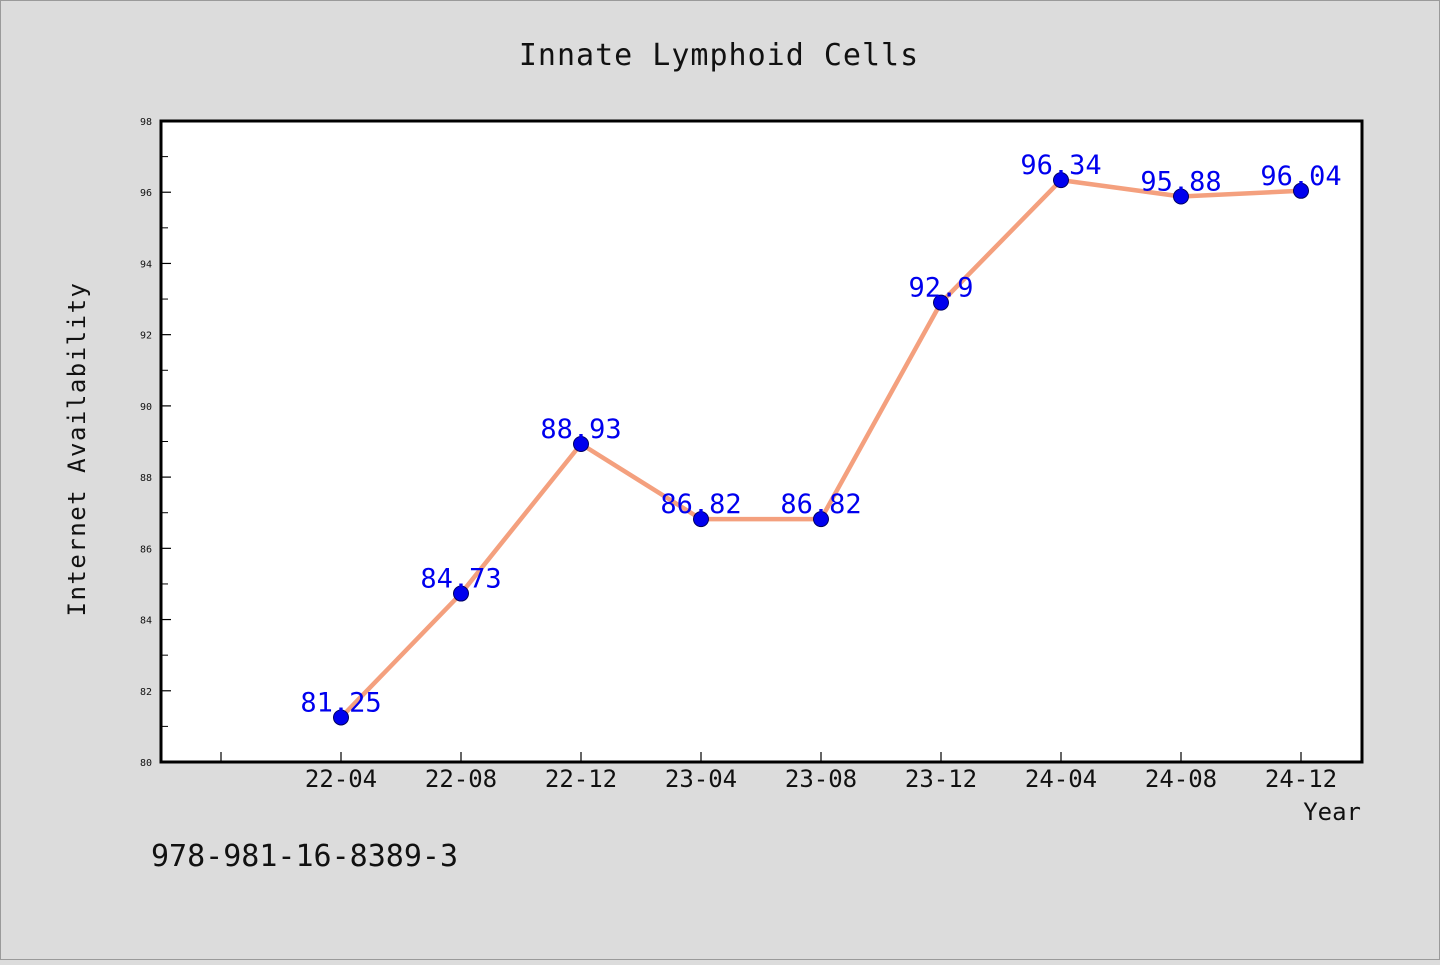  What do you see at coordinates (146, 549) in the screenshot?
I see `y-tick-label: 86` at bounding box center [146, 549].